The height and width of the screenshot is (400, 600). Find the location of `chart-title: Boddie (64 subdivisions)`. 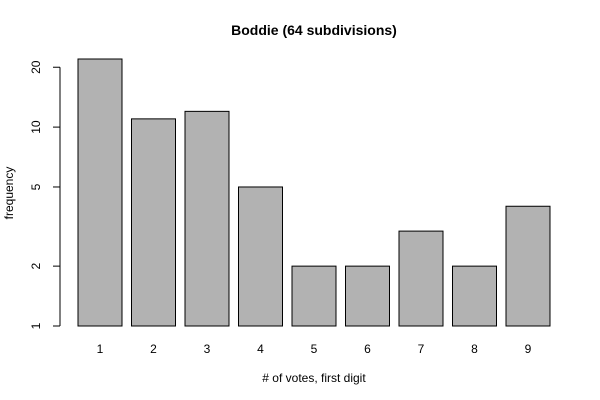

chart-title: Boddie (64 subdivisions) is located at coordinates (314, 30).